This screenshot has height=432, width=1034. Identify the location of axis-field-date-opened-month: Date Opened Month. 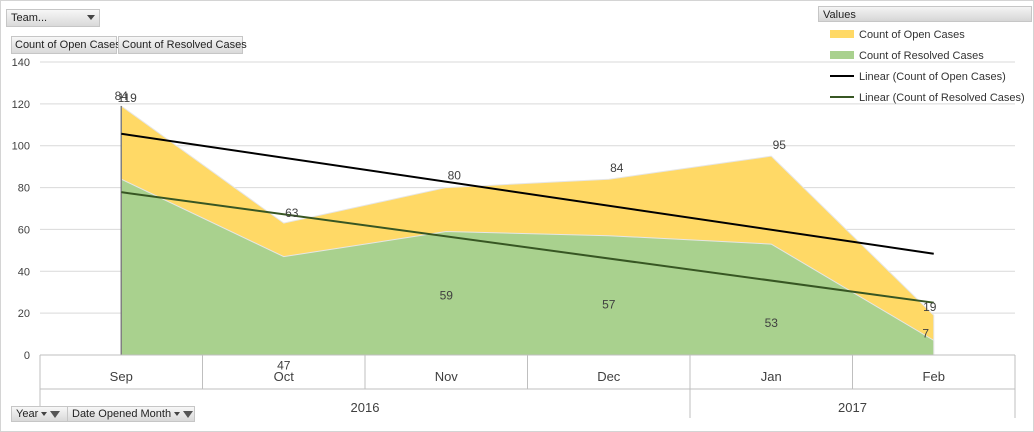
(131, 414).